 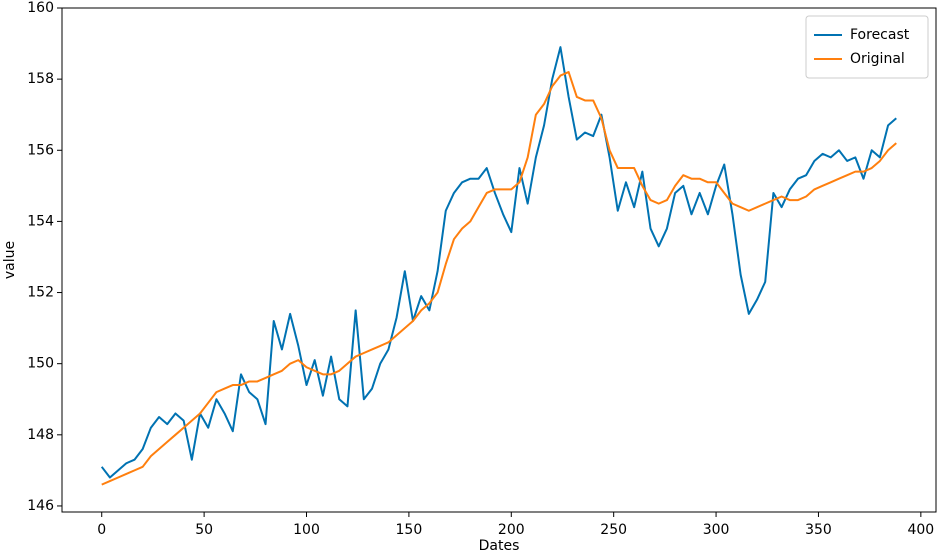 What do you see at coordinates (10, 260) in the screenshot?
I see `y-axis-label: value` at bounding box center [10, 260].